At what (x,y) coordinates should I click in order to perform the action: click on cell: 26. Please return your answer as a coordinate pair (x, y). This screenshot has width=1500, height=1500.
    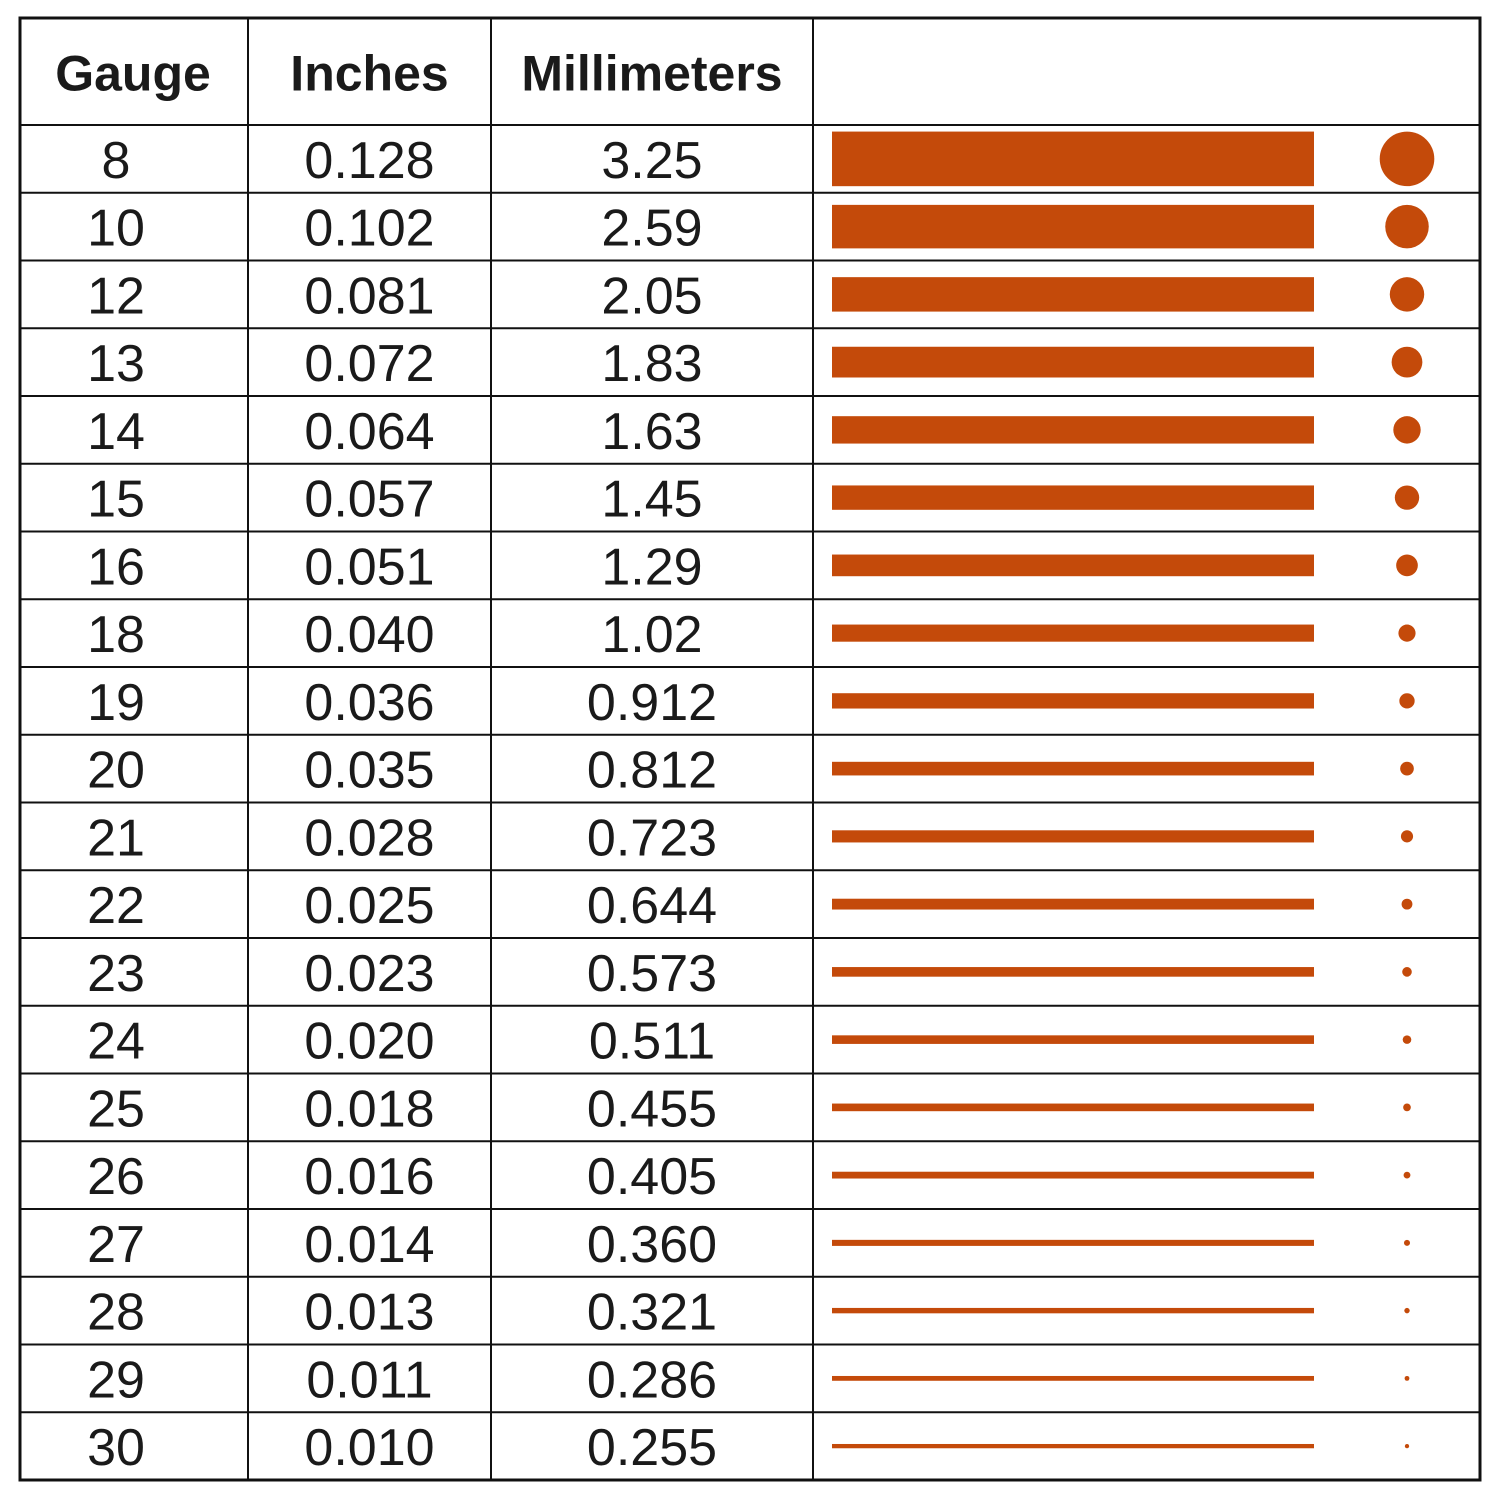
    Looking at the image, I should click on (116, 1177).